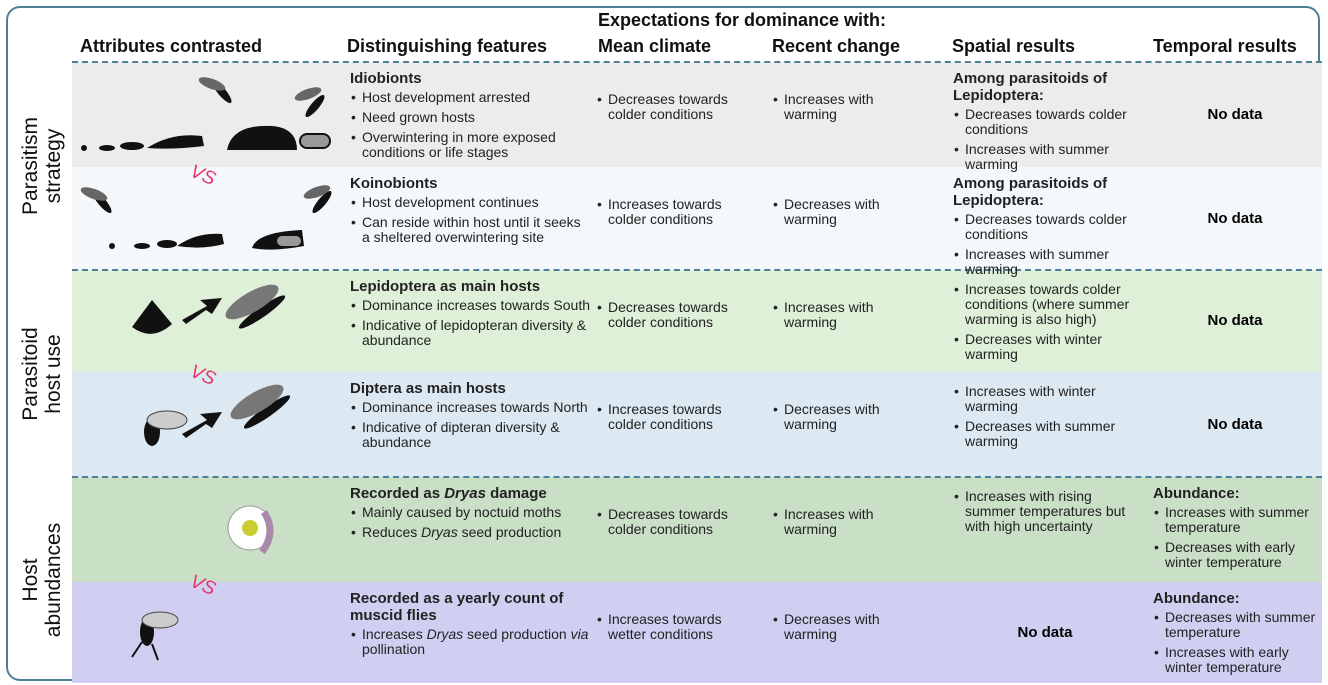 This screenshot has height=685, width=1328. Describe the element at coordinates (386, 78) in the screenshot. I see `row-title: Idiobionts` at that location.